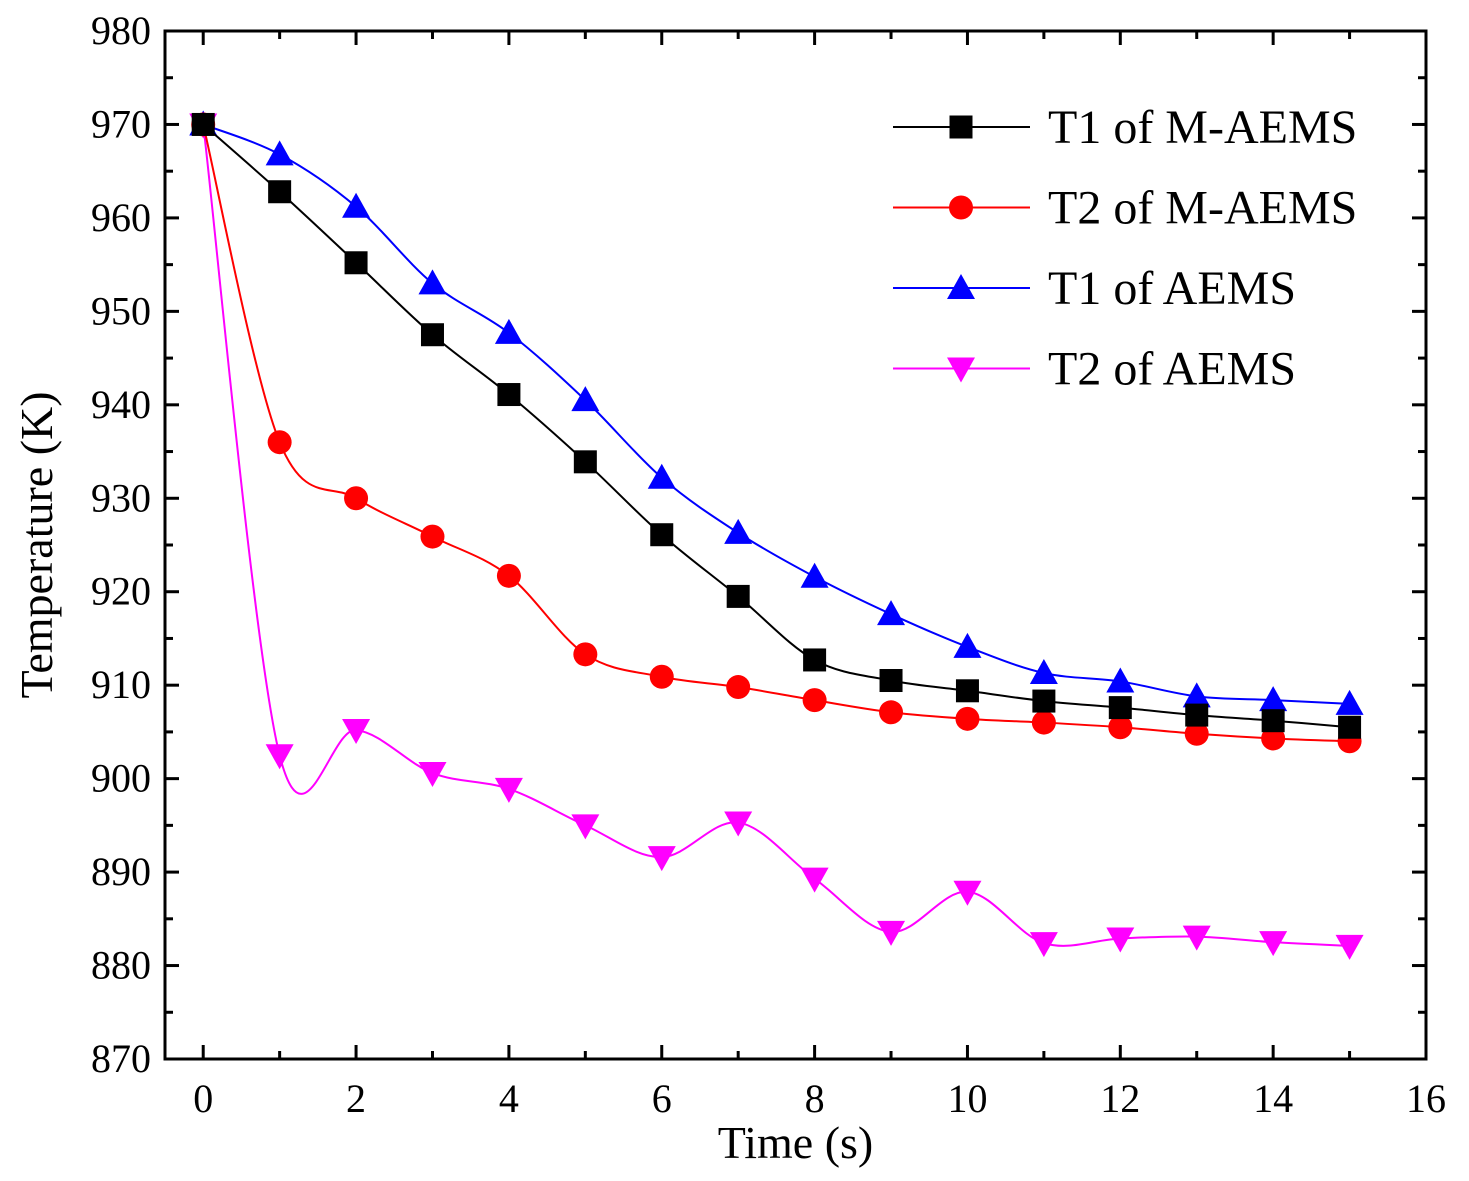 This screenshot has height=1181, width=1469. What do you see at coordinates (1120, 1098) in the screenshot?
I see `x-tick-label: 12` at bounding box center [1120, 1098].